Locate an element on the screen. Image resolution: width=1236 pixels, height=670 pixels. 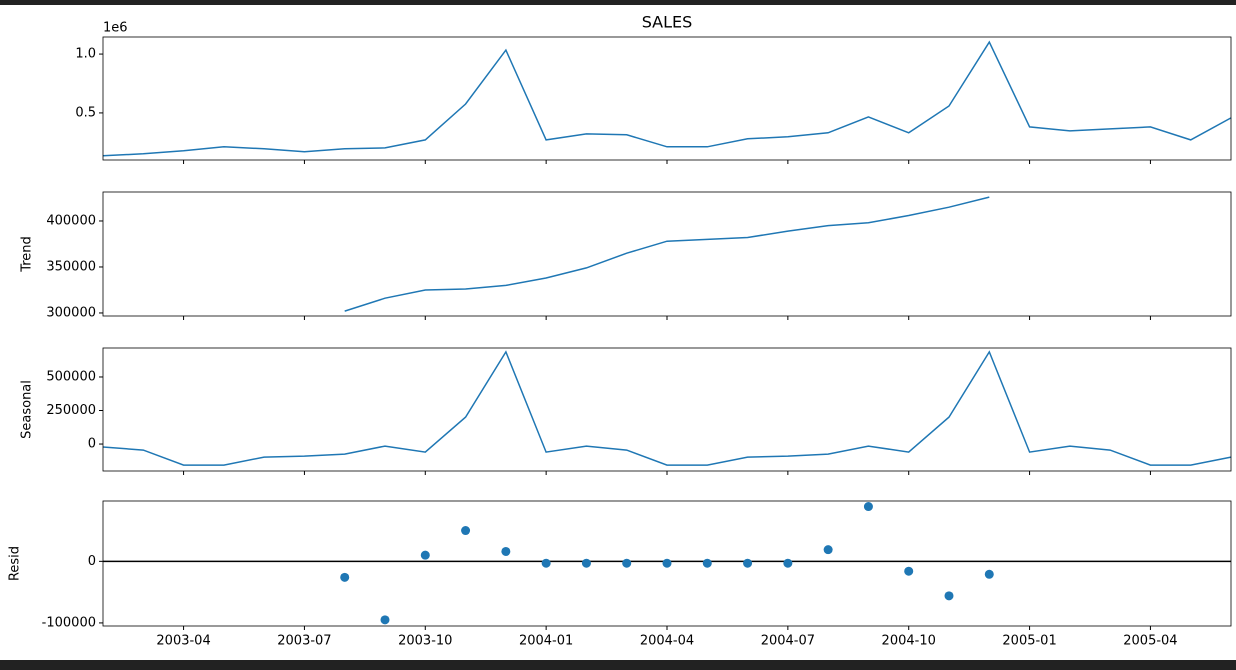
y-tick-label: 0.5 is located at coordinates (85, 112).